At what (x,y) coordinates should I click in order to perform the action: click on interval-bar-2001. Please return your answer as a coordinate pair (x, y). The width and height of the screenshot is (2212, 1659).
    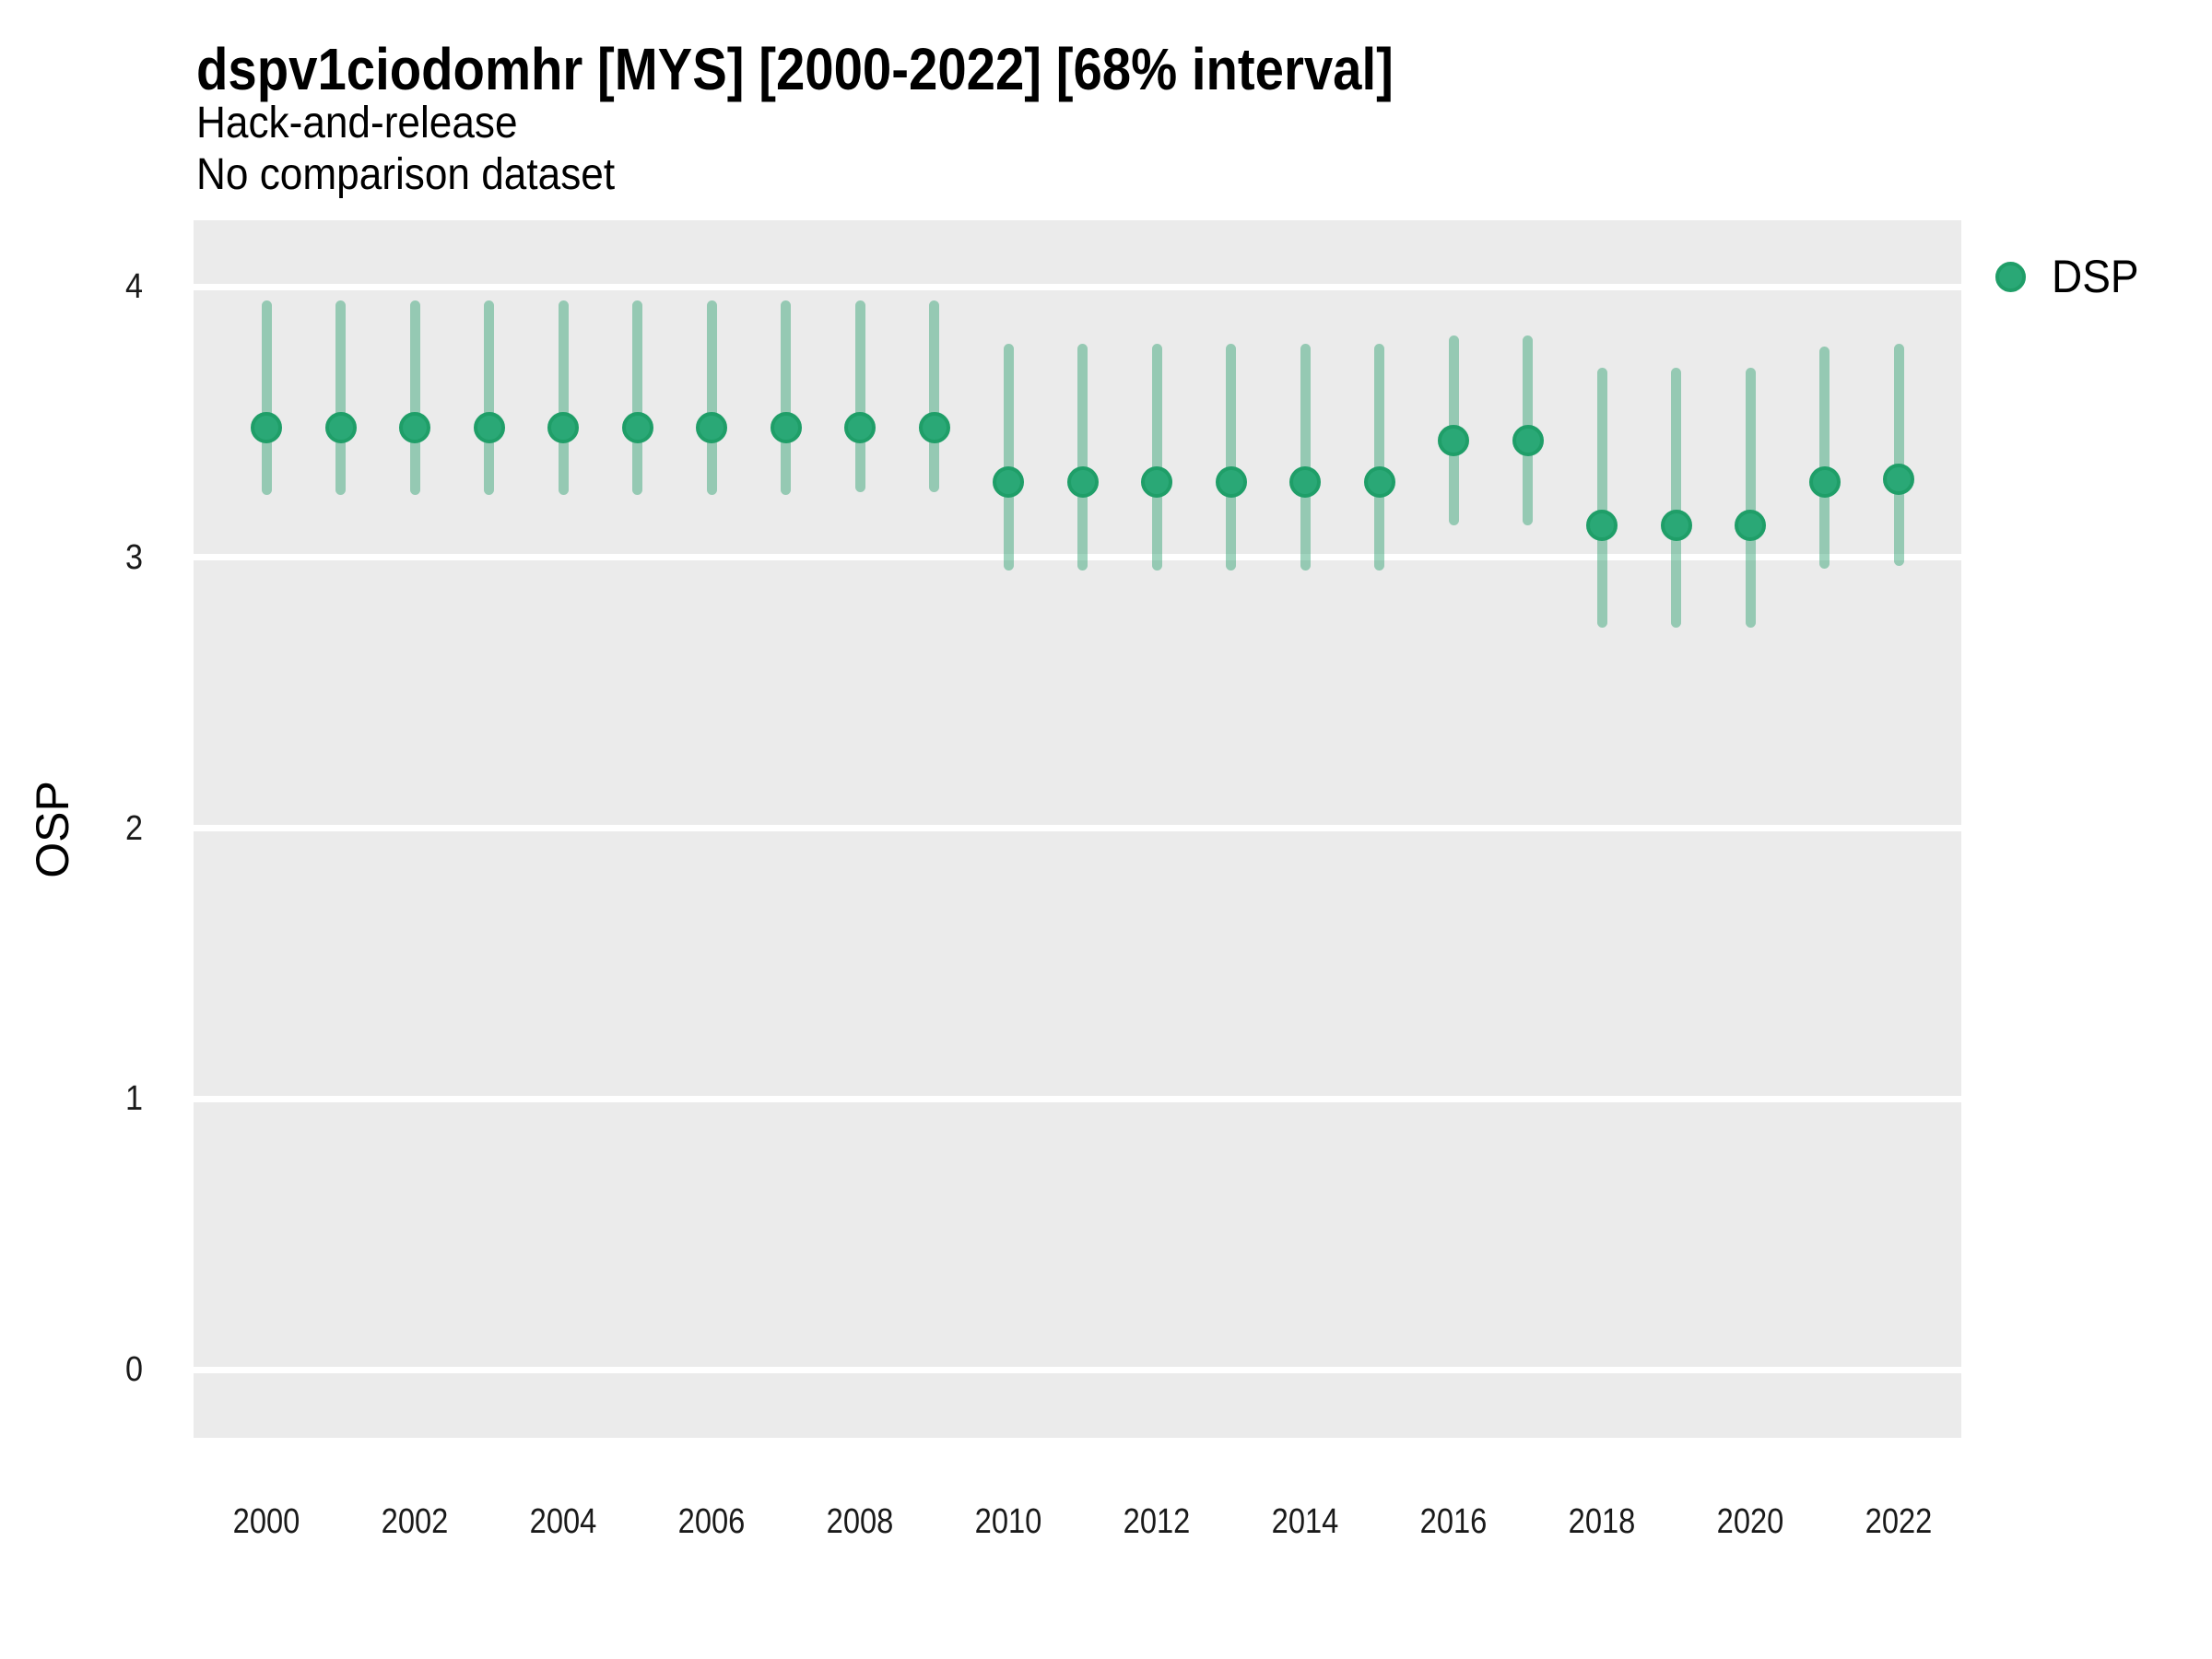
    Looking at the image, I should click on (340, 398).